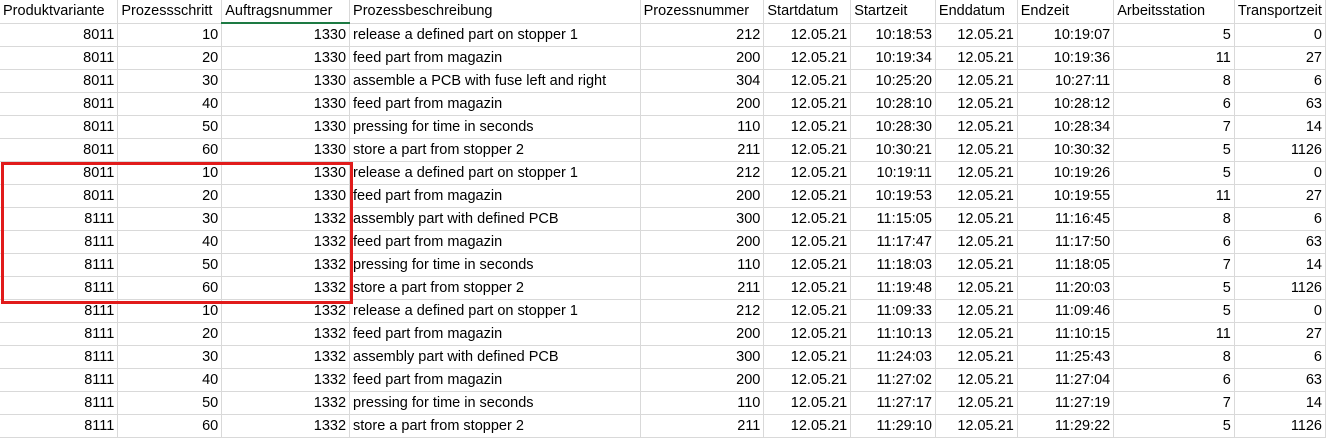 This screenshot has height=441, width=1326. Describe the element at coordinates (1280, 334) in the screenshot. I see `table-cell: 27` at that location.